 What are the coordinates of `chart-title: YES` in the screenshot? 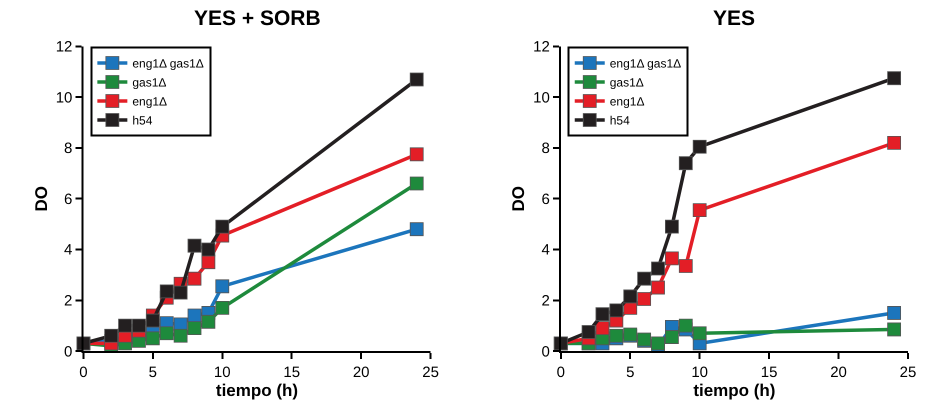 It's located at (734, 18).